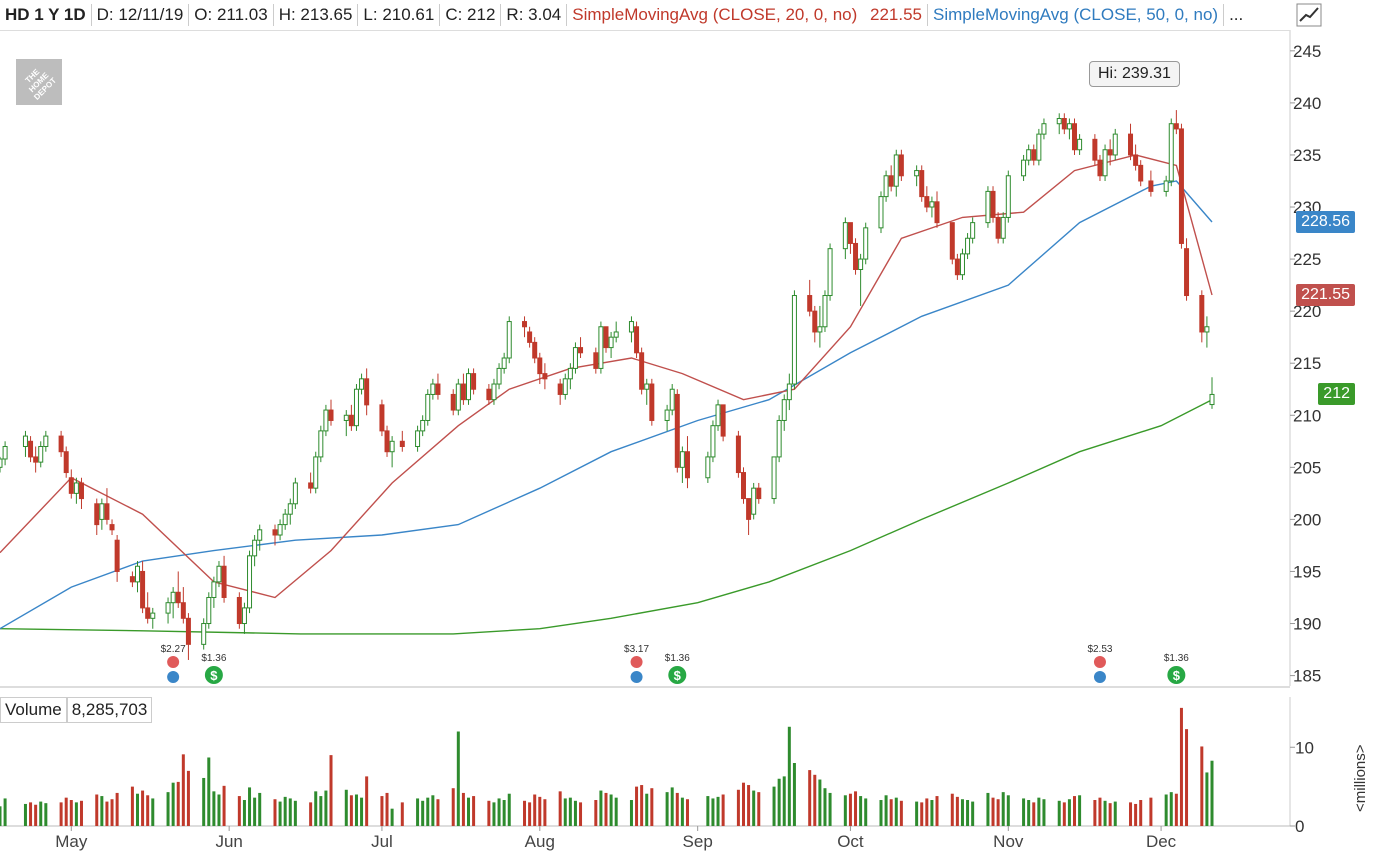 The width and height of the screenshot is (1380, 851). Describe the element at coordinates (1076, 15) in the screenshot. I see `sma50-study-label: SimpleMovingAvg (CLOSE, 50, 0, no)` at that location.